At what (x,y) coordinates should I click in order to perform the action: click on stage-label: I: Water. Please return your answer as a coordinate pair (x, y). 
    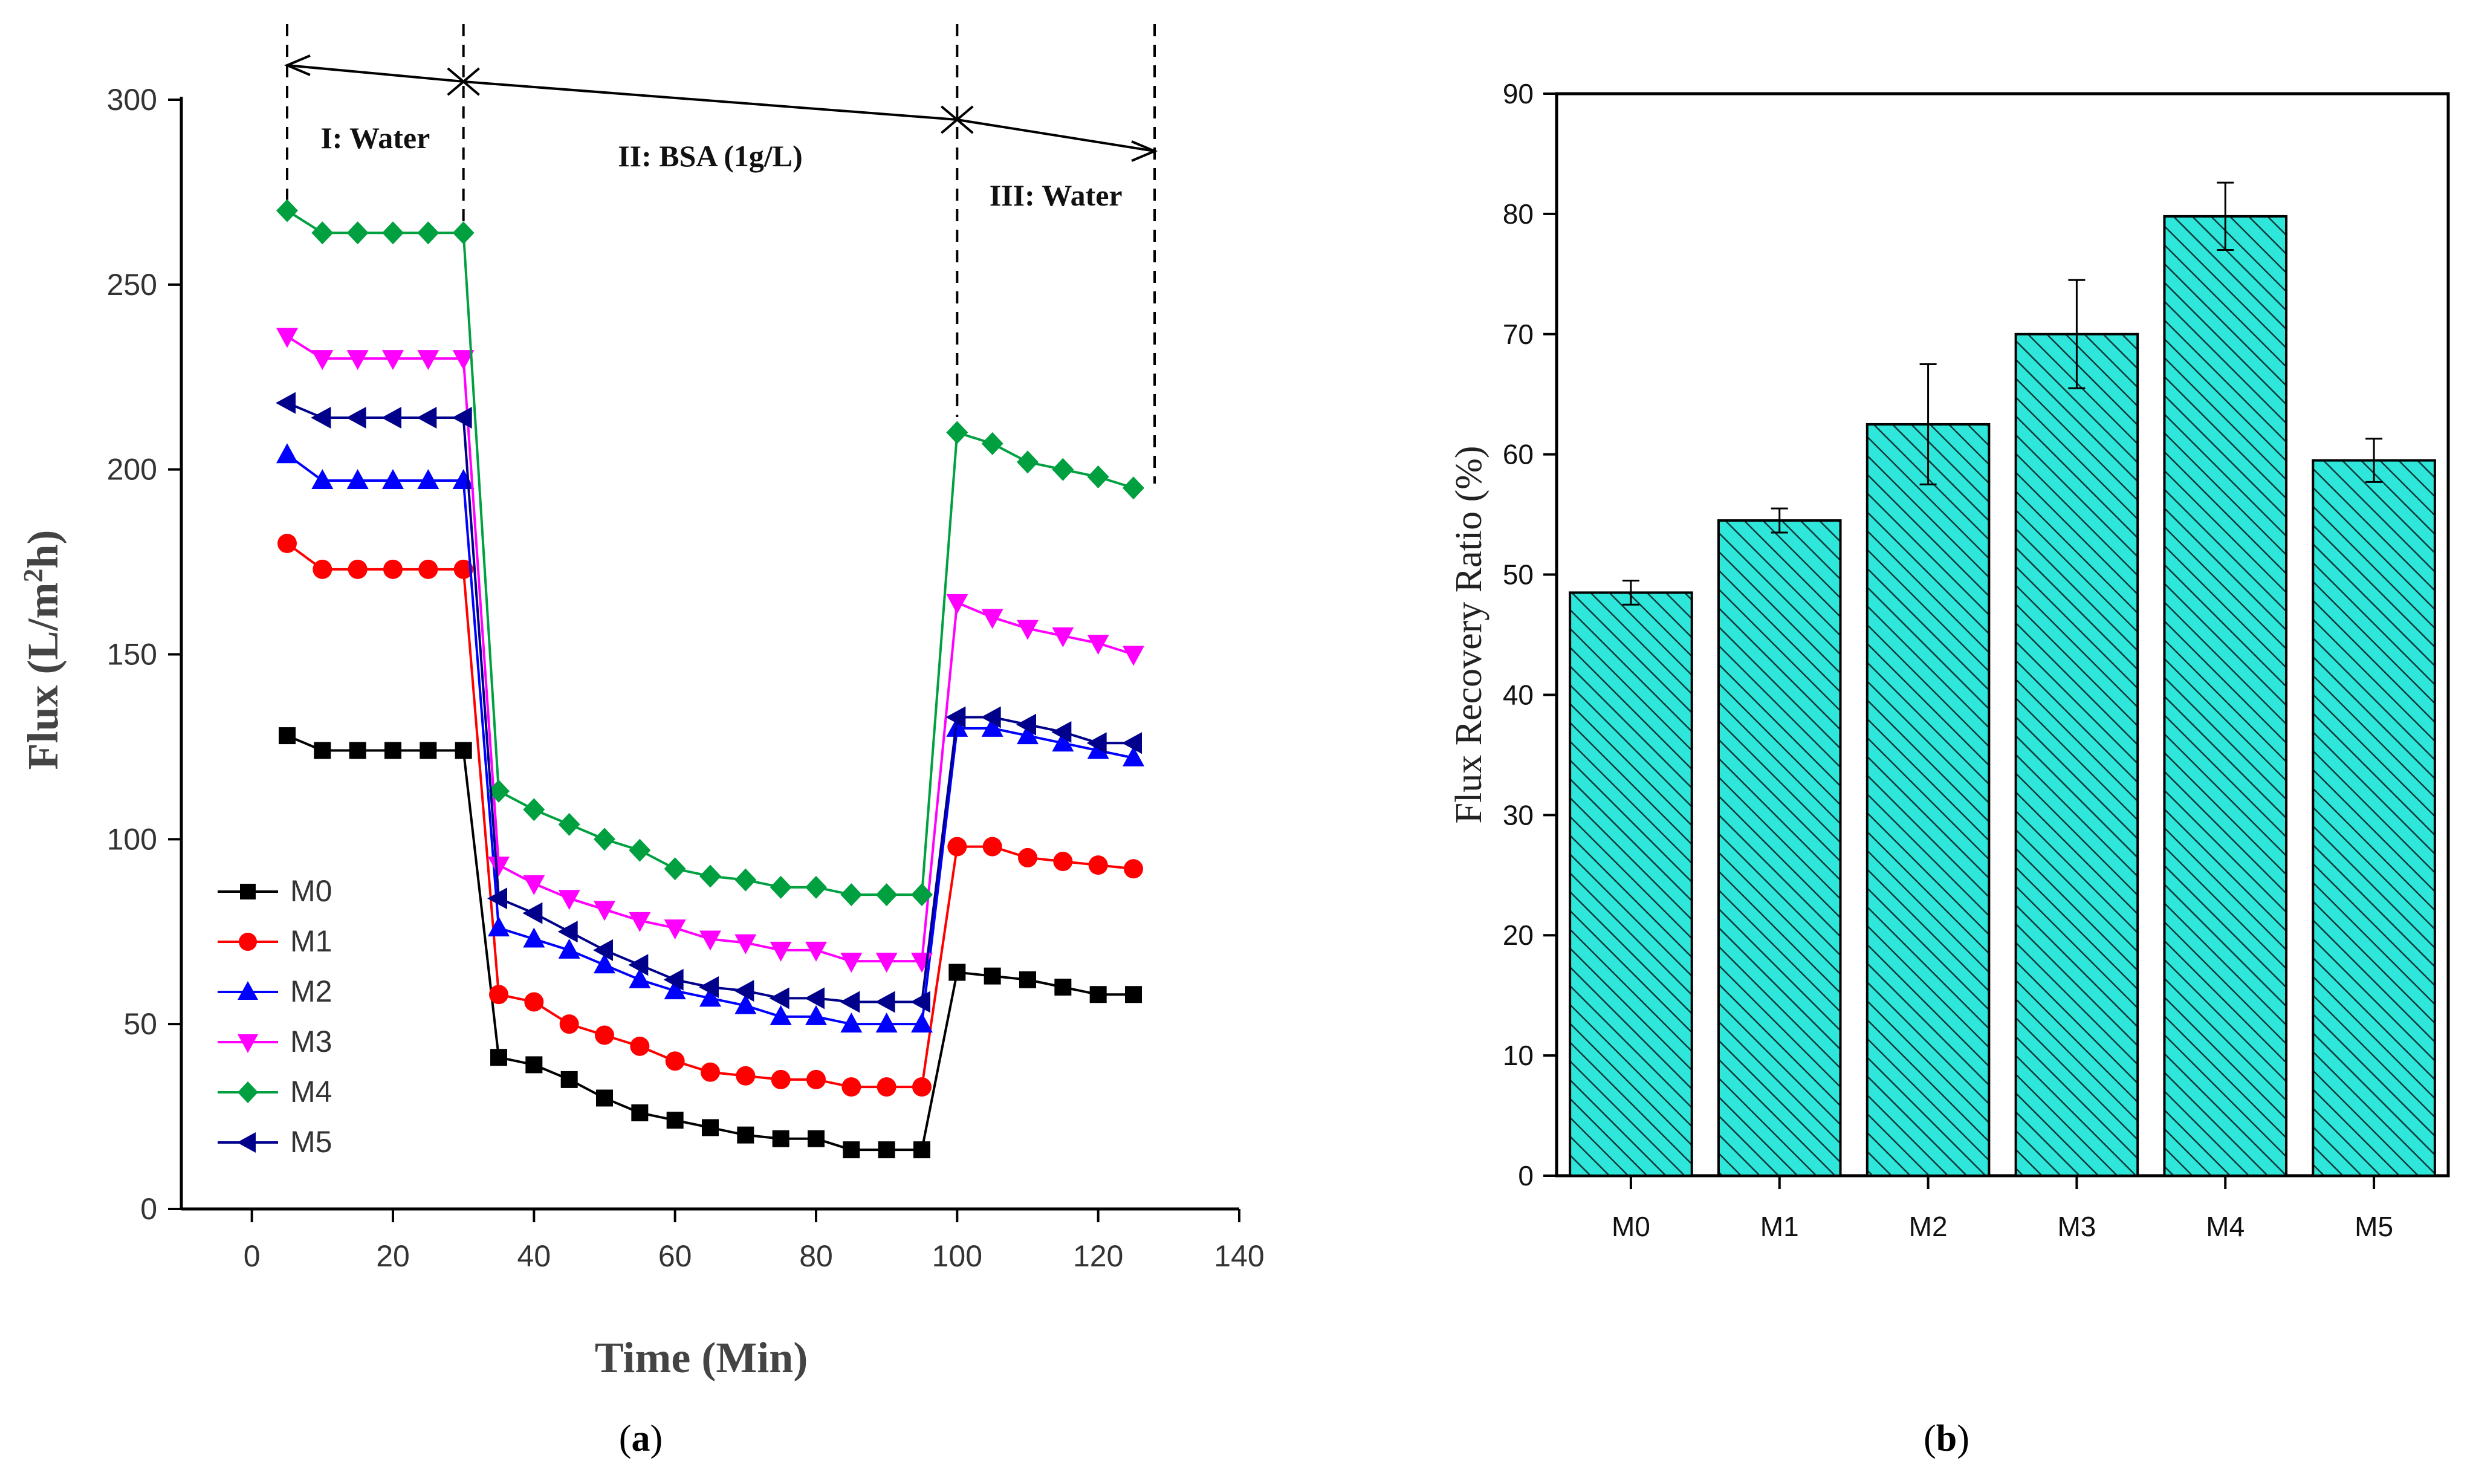
    Looking at the image, I should click on (375, 138).